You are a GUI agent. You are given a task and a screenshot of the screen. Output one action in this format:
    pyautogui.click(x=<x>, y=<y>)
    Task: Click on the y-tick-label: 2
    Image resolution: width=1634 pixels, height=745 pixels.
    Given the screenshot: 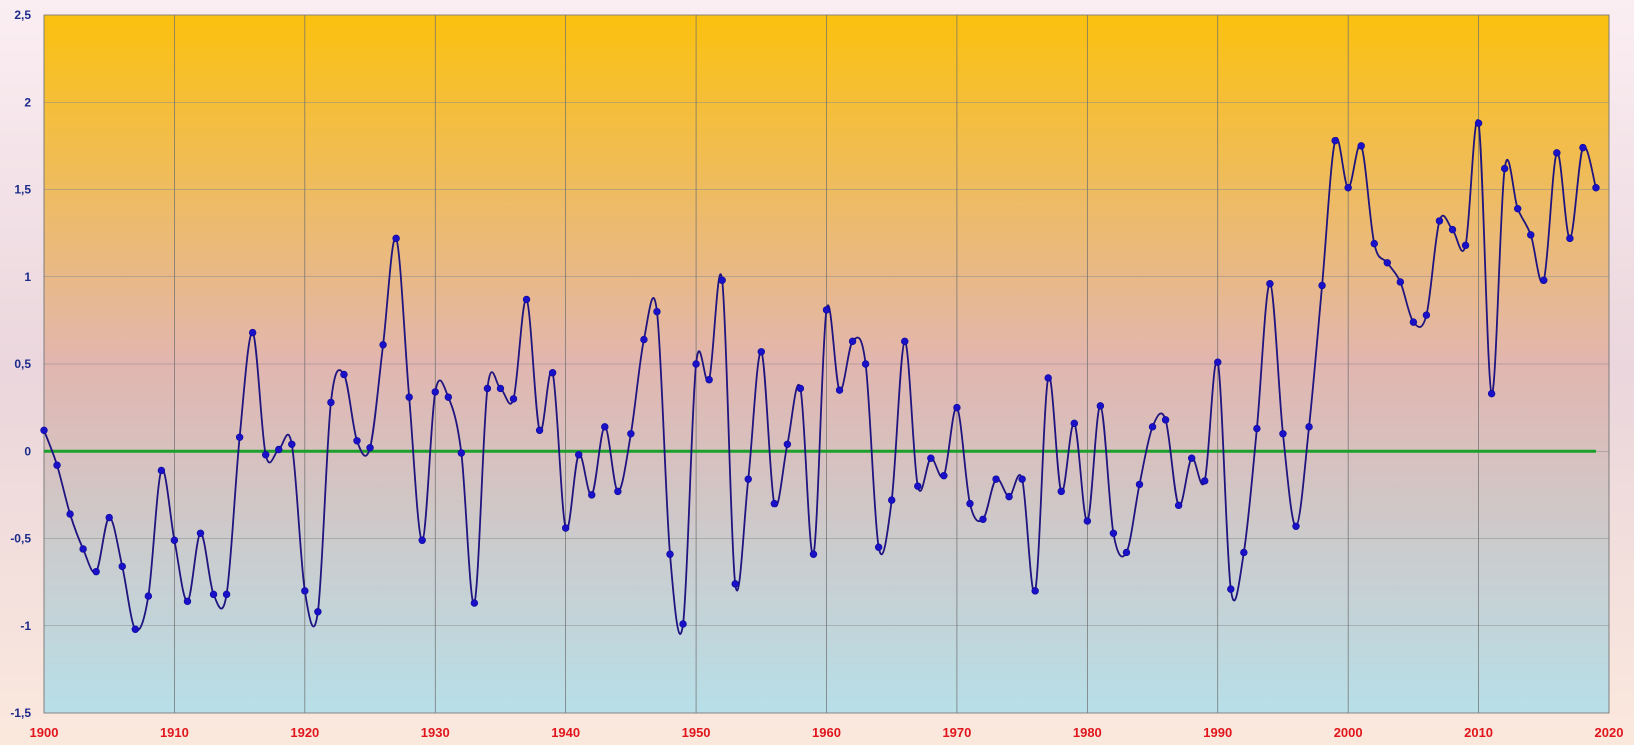 What is the action you would take?
    pyautogui.click(x=27, y=102)
    